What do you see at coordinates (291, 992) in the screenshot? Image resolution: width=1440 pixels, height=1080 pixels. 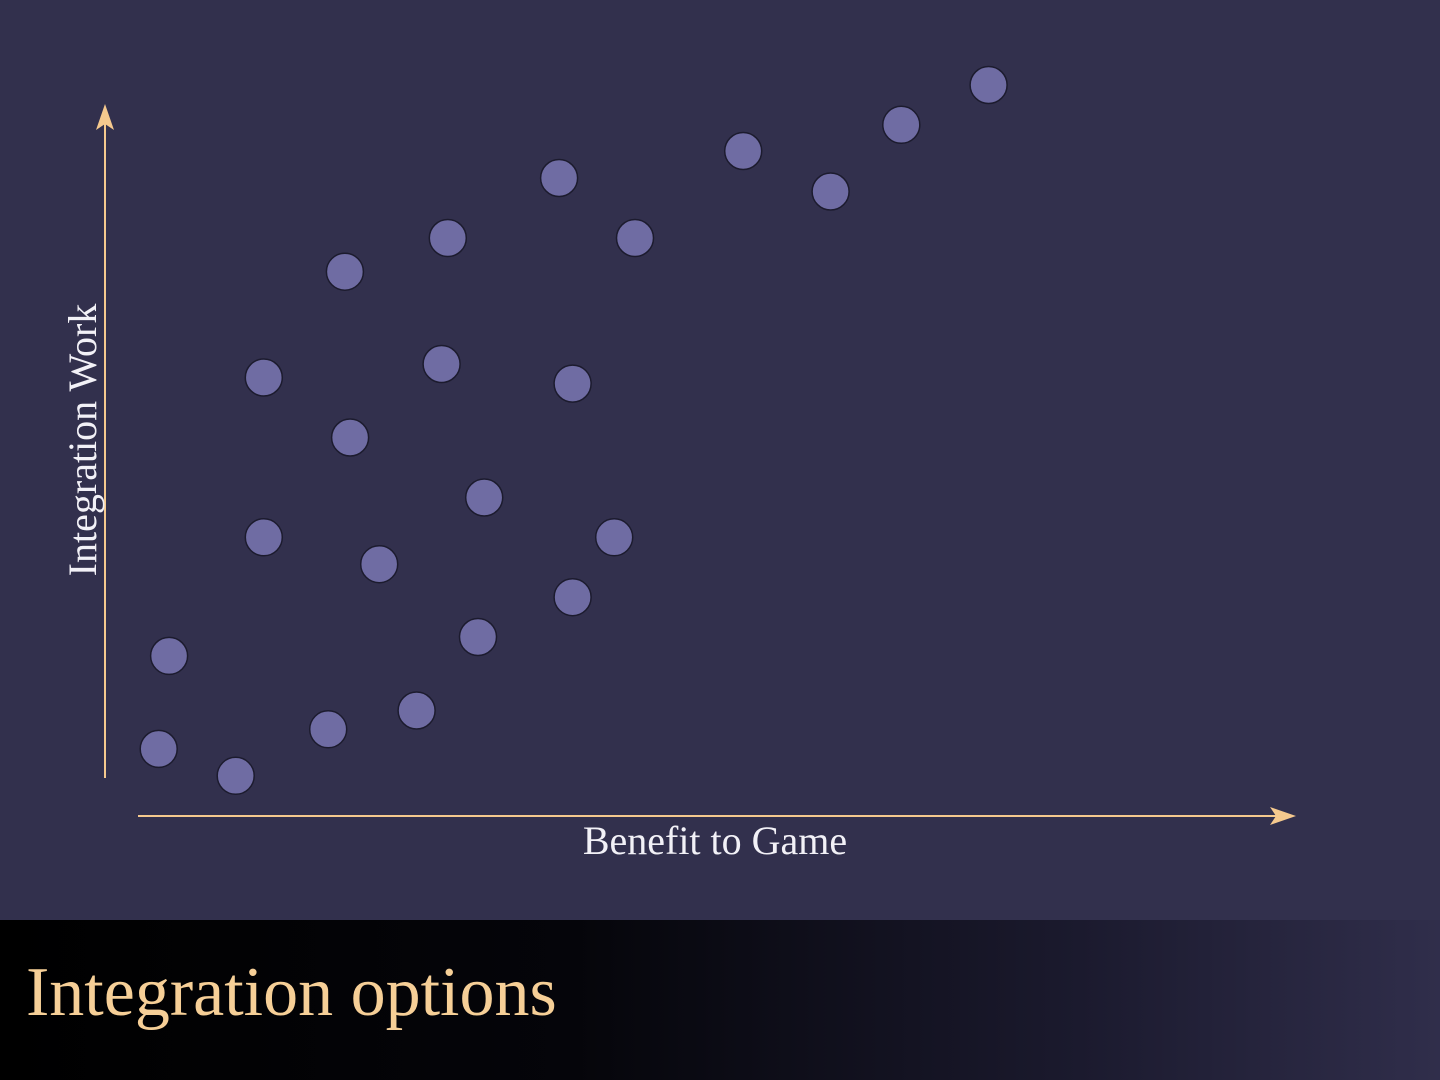 I see `slide-title: Integration options` at bounding box center [291, 992].